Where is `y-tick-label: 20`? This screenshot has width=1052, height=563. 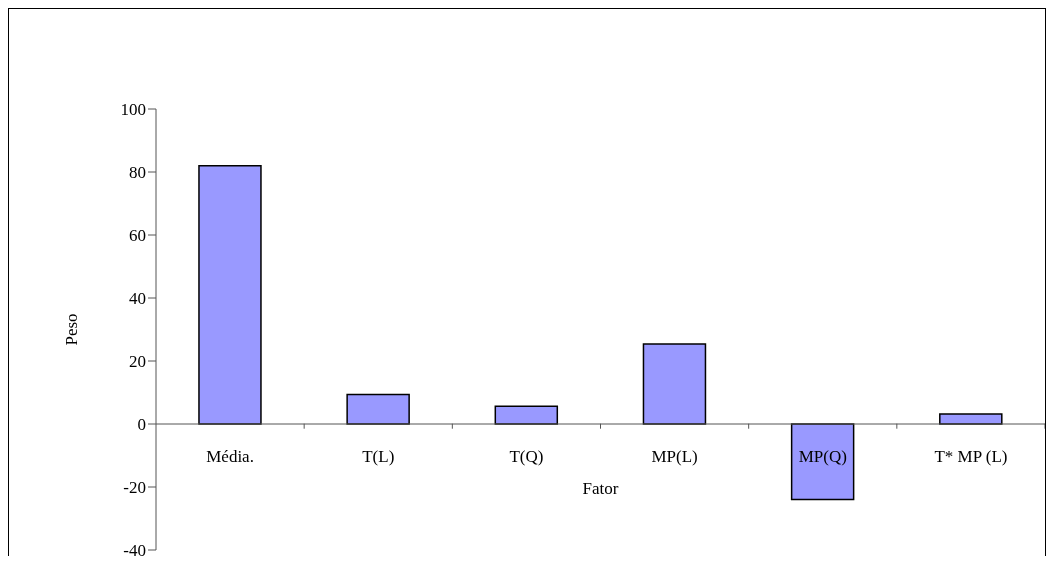 y-tick-label: 20 is located at coordinates (137, 362).